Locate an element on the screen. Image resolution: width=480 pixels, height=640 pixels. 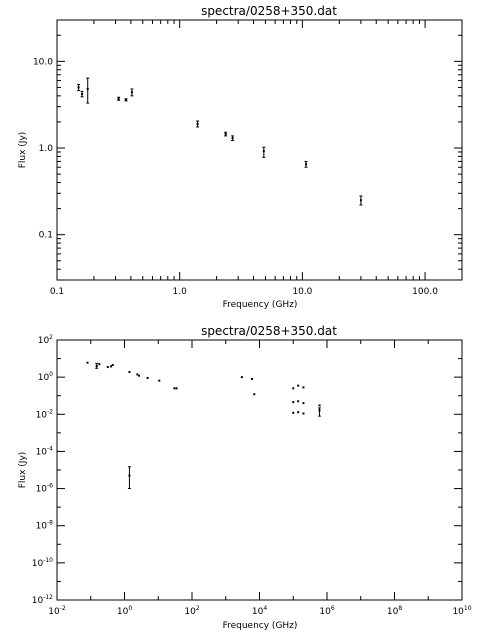
x-tick-label: 10⁸ is located at coordinates (394, 611).